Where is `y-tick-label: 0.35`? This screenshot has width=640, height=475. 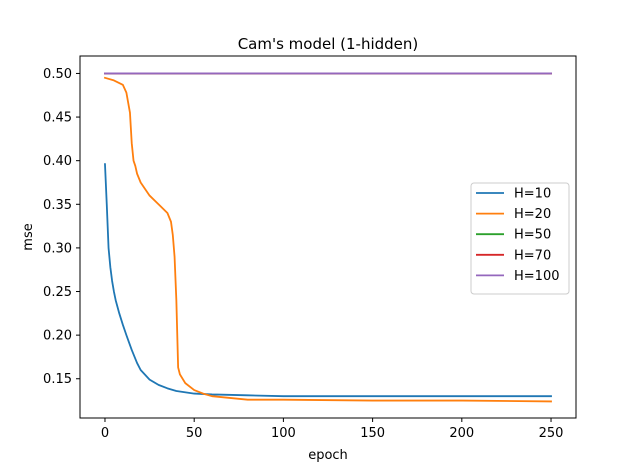
y-tick-label: 0.35 is located at coordinates (57, 205).